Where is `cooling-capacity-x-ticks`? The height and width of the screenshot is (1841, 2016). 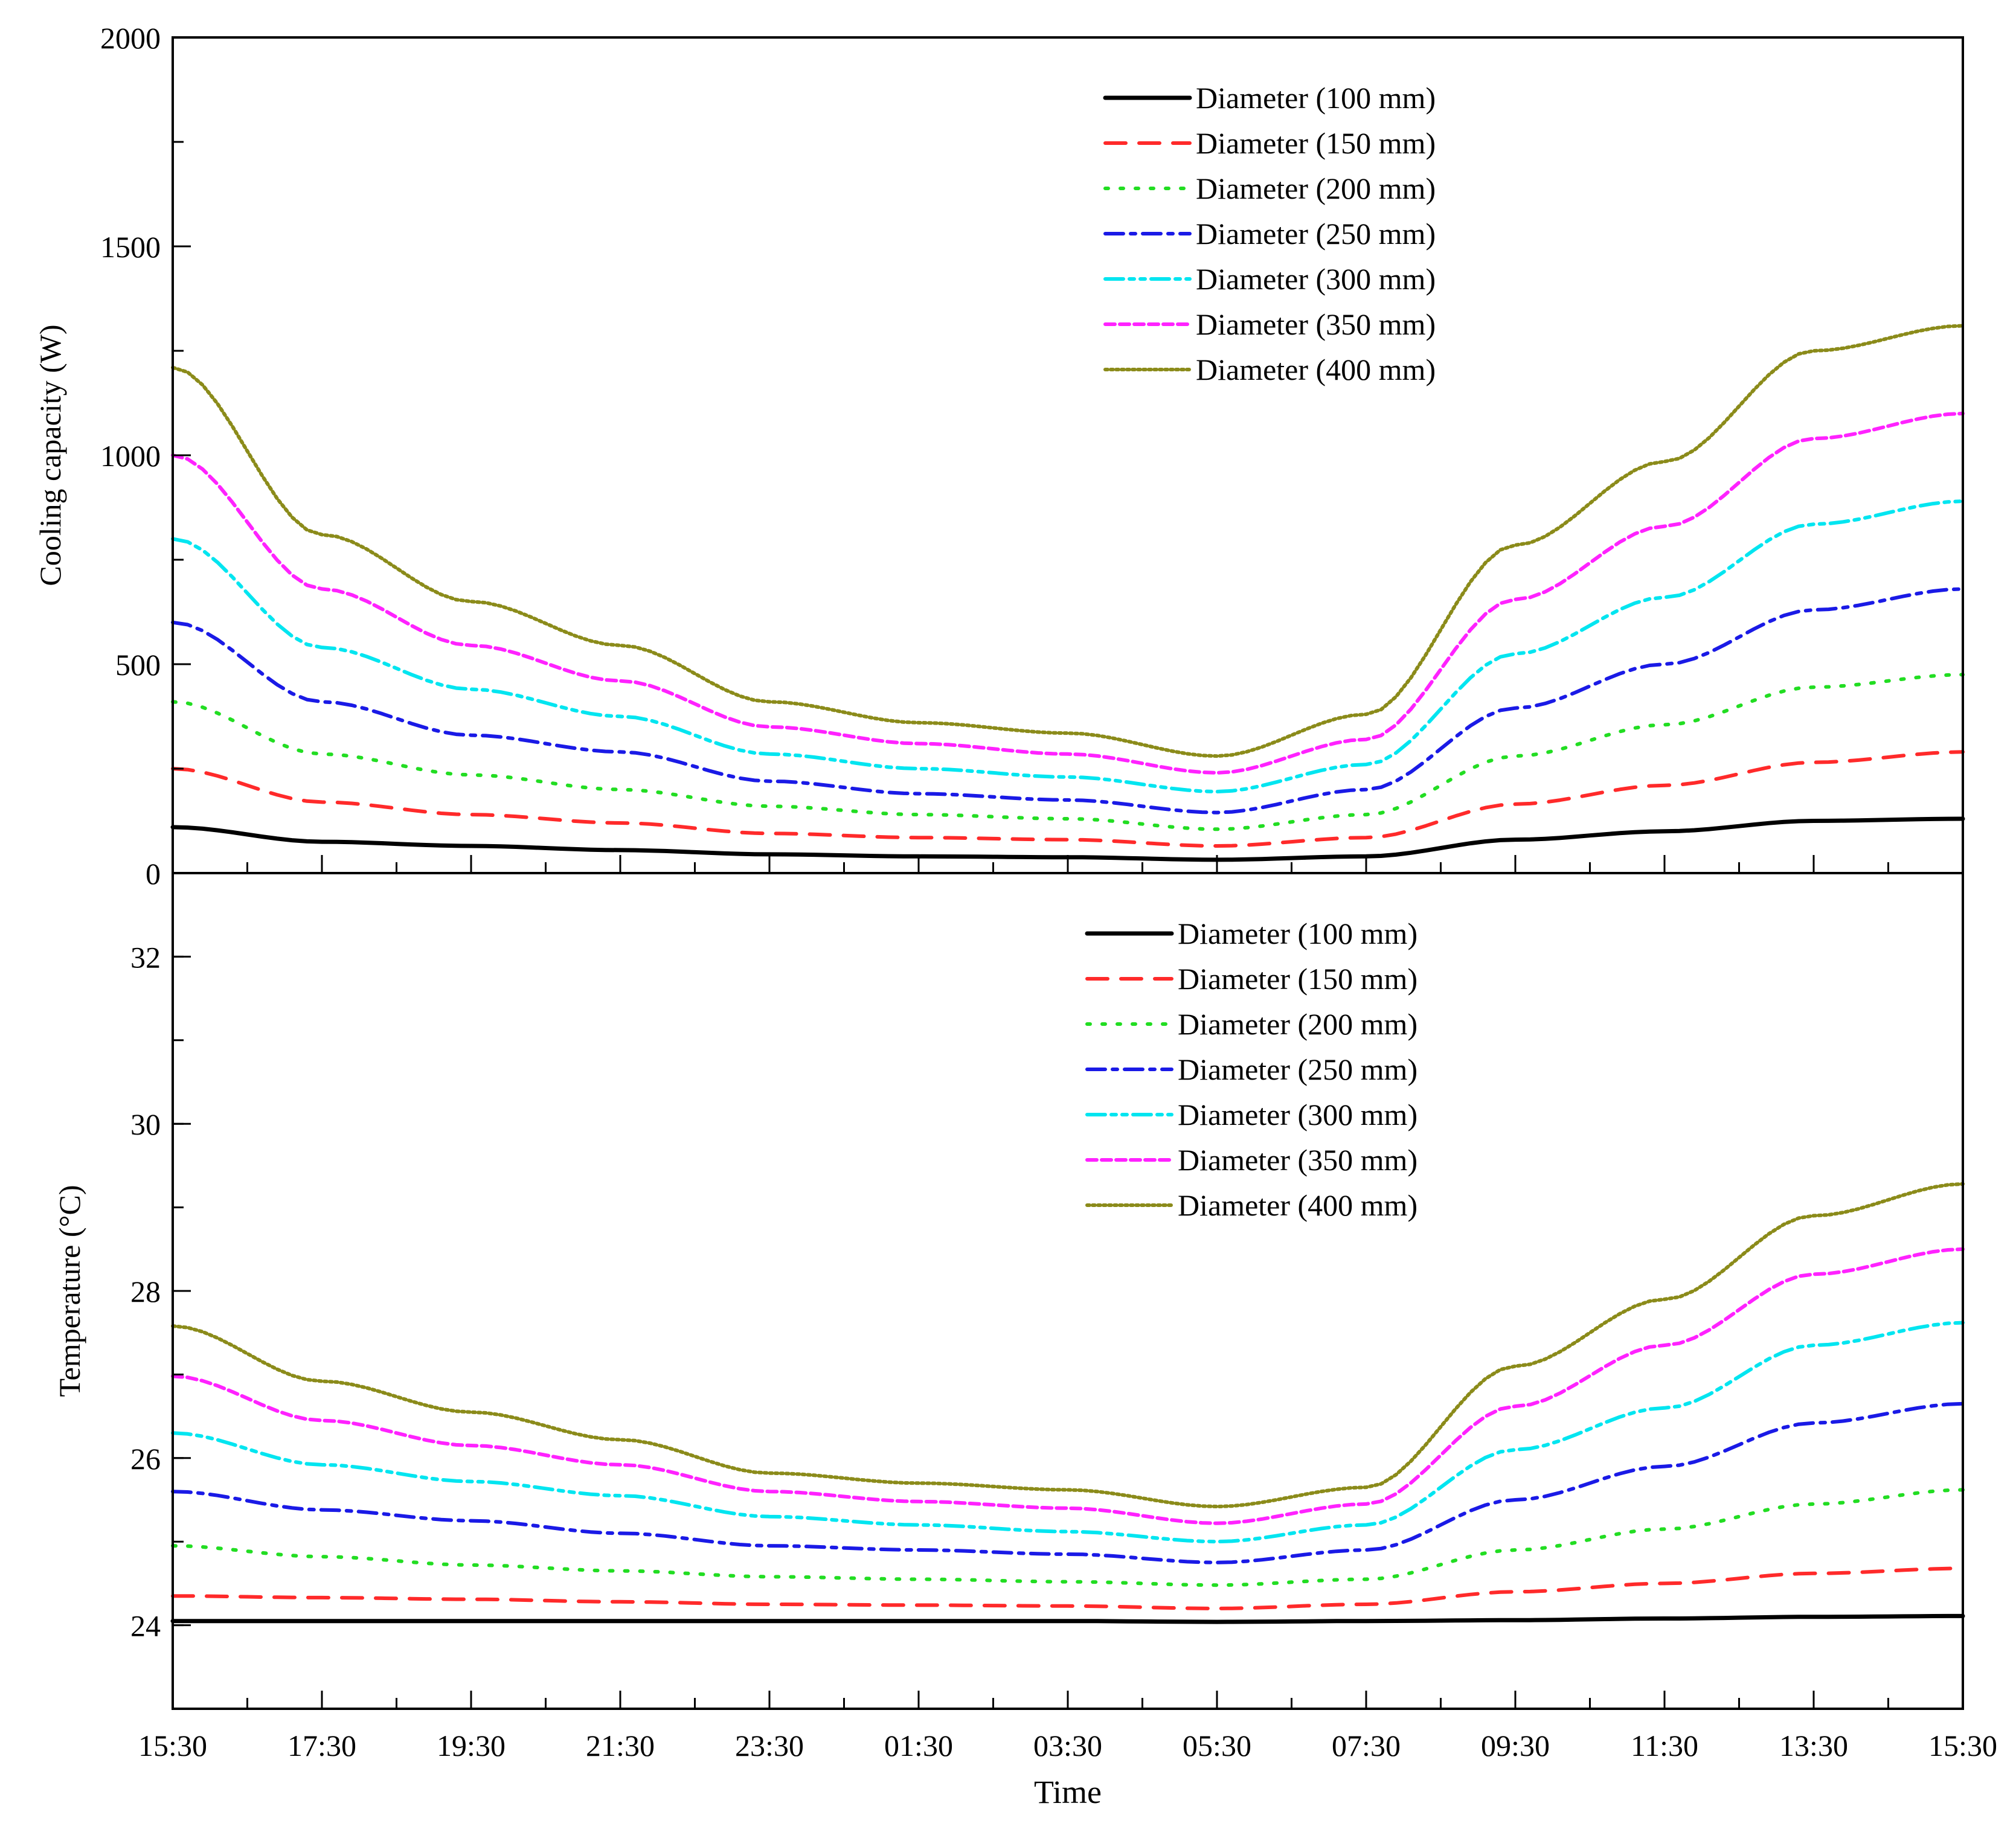 cooling-capacity-x-ticks is located at coordinates (1068, 864).